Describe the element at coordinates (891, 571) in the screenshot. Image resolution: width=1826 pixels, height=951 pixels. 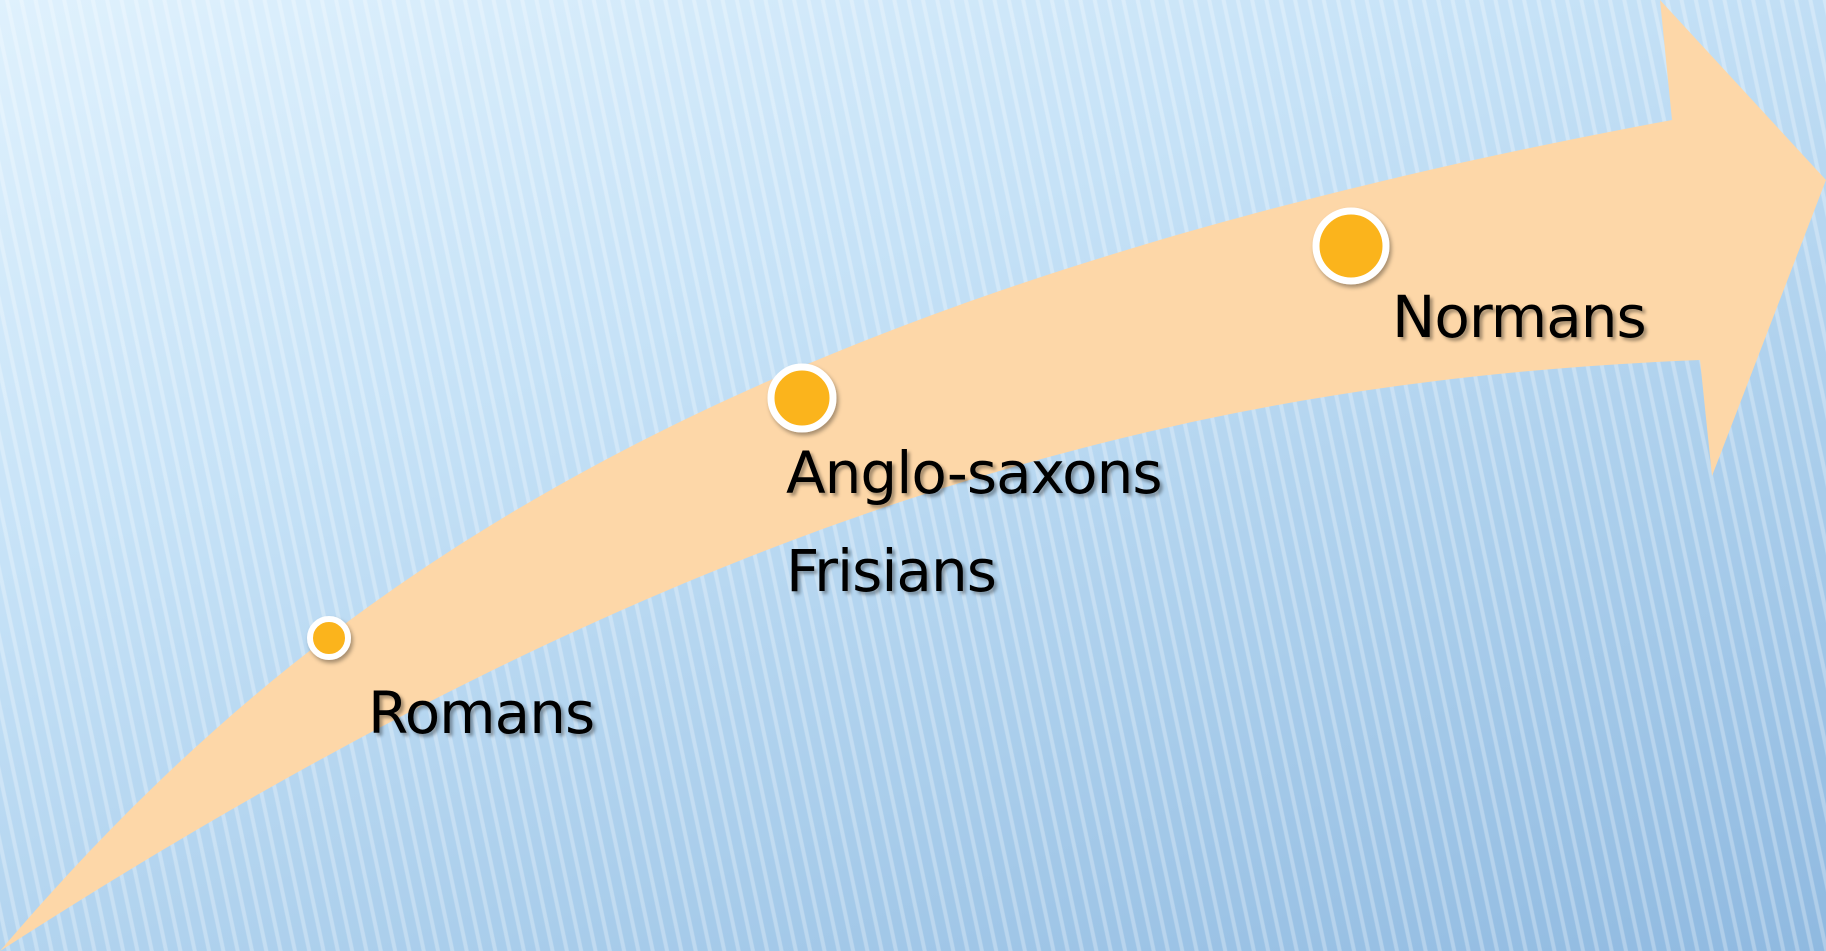
I see `label-frisians: Frisians` at that location.